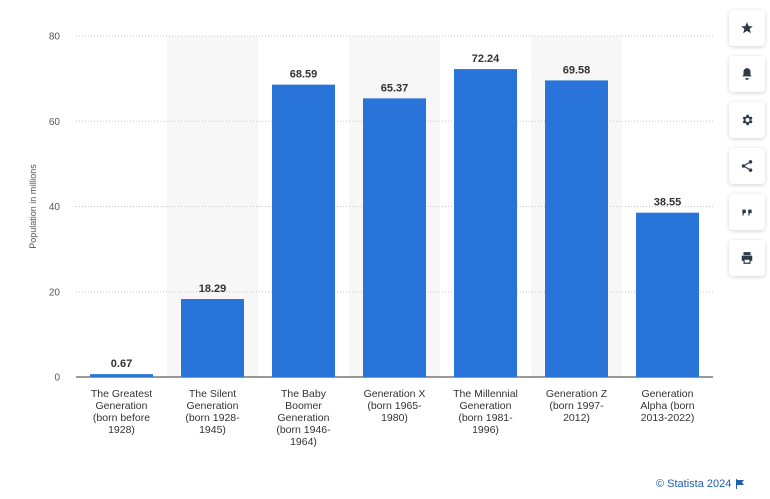  I want to click on share-icon, so click(747, 166).